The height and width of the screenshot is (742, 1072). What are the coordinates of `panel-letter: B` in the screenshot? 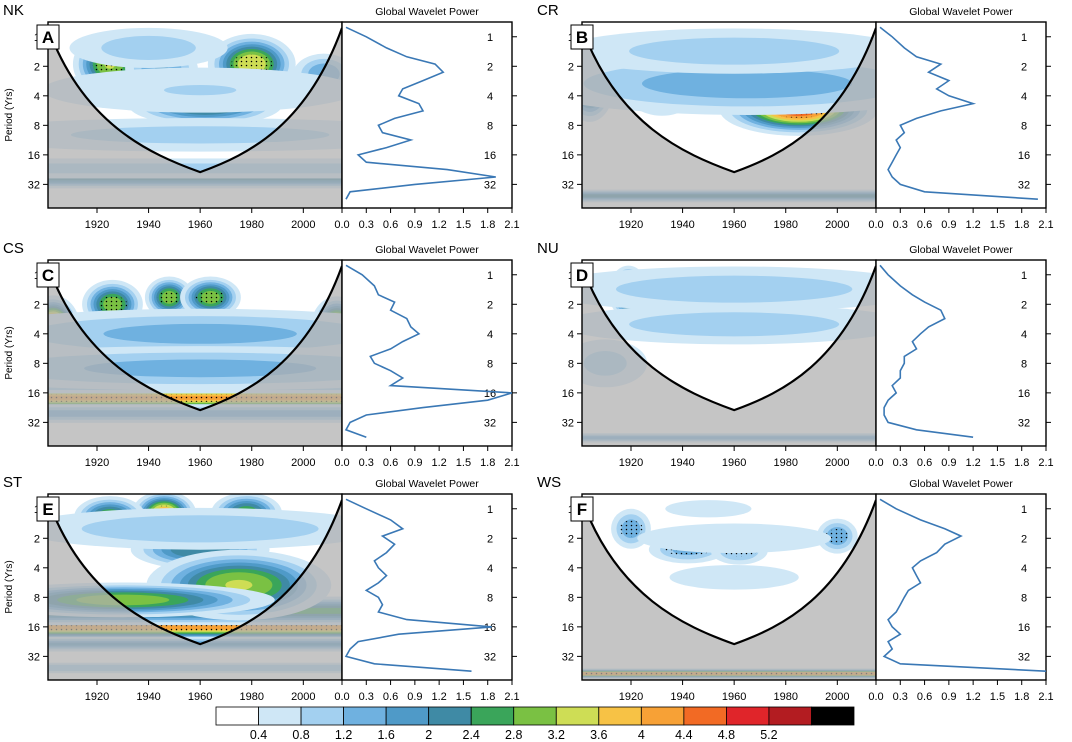 It's located at (582, 37).